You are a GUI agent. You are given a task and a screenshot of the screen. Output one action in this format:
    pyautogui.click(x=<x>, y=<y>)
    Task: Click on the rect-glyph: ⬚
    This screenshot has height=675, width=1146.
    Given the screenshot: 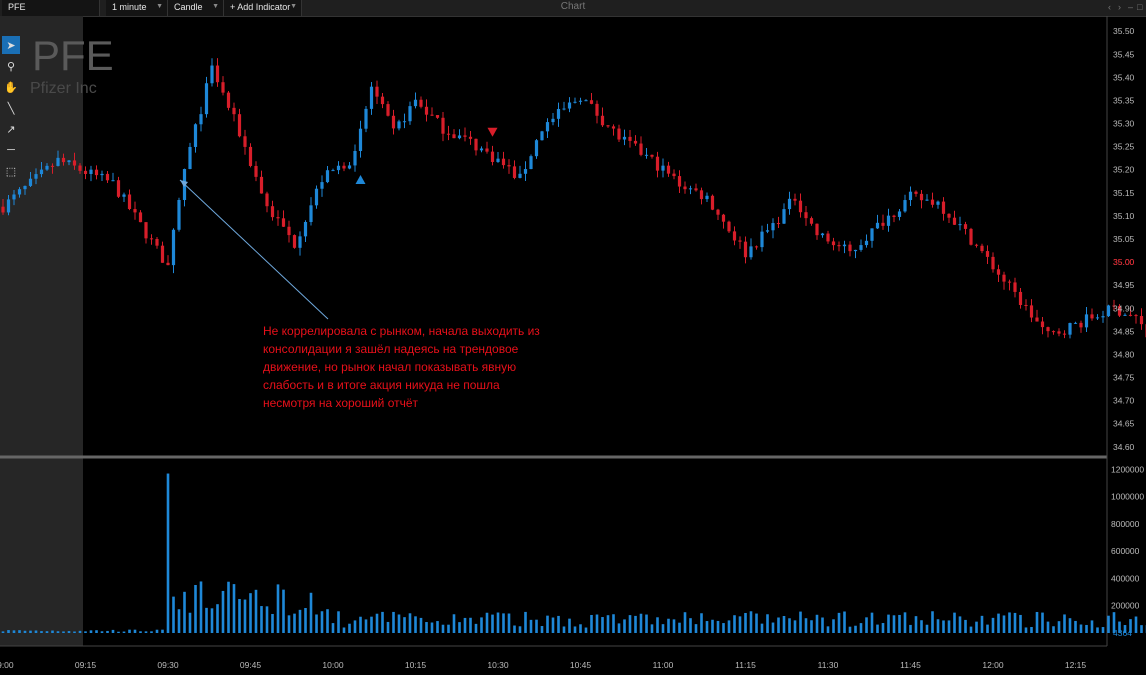 What is the action you would take?
    pyautogui.click(x=11, y=171)
    